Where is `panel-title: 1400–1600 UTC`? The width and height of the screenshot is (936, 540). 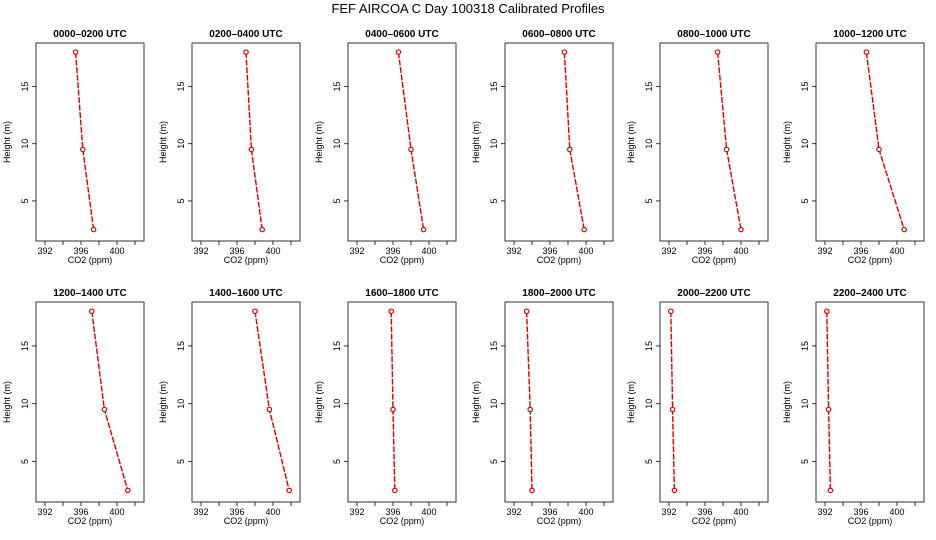
panel-title: 1400–1600 UTC is located at coordinates (245, 293).